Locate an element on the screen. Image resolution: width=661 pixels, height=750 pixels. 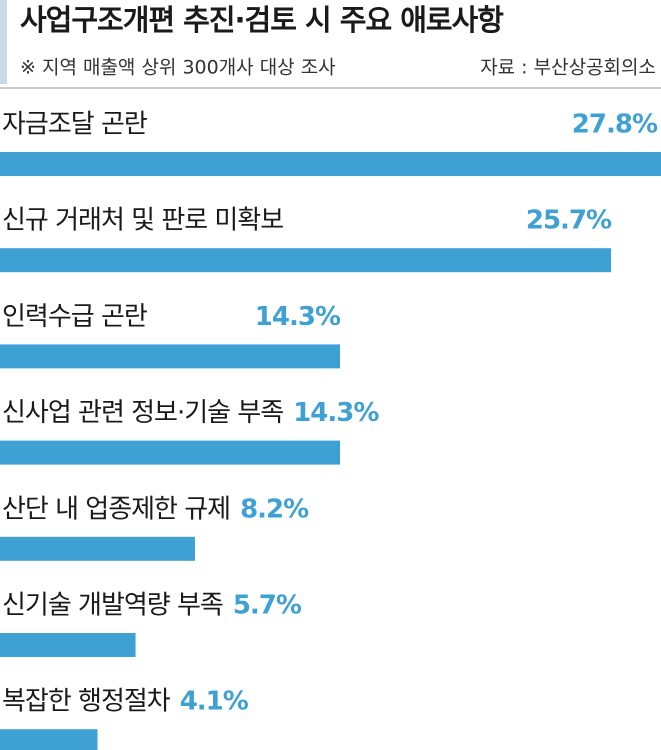
category-label: 신기술 개발역량 부족 is located at coordinates (112, 606).